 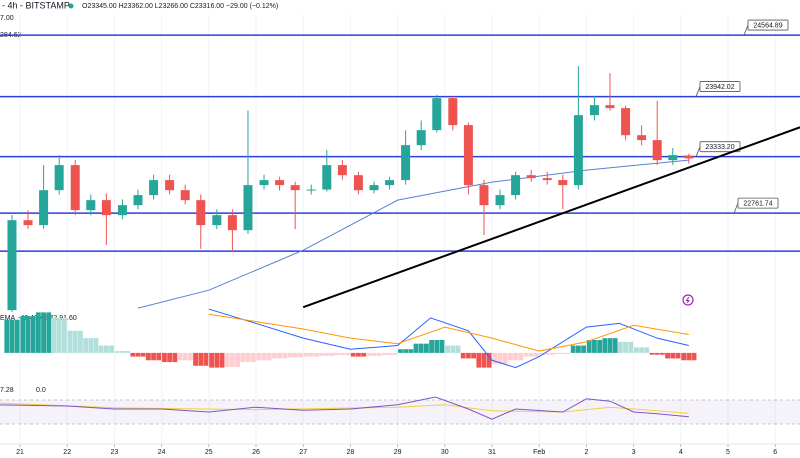 I want to click on rsi-ma-line, so click(x=344, y=408).